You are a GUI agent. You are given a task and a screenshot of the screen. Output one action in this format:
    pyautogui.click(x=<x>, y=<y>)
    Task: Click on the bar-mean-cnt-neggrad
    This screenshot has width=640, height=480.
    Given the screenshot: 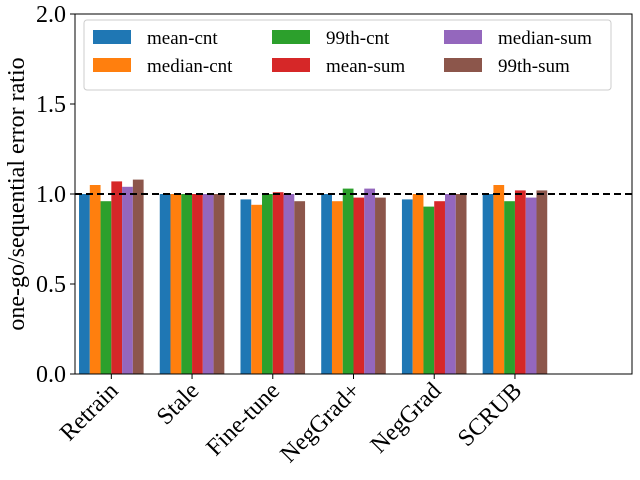 What is the action you would take?
    pyautogui.click(x=407, y=286)
    